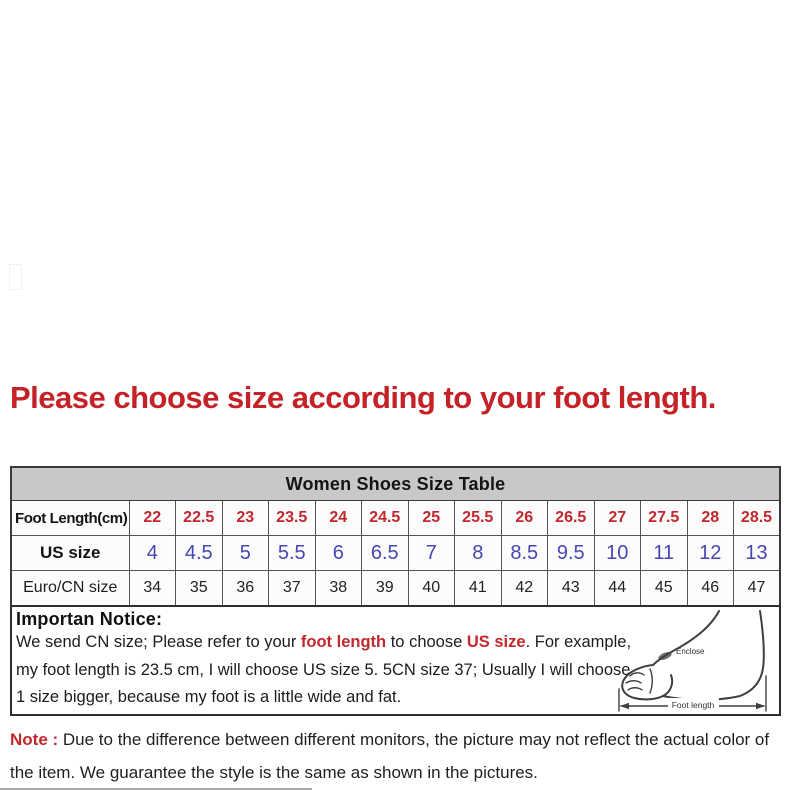 The image size is (790, 790). Describe the element at coordinates (292, 518) in the screenshot. I see `size-cell: 23.5` at that location.